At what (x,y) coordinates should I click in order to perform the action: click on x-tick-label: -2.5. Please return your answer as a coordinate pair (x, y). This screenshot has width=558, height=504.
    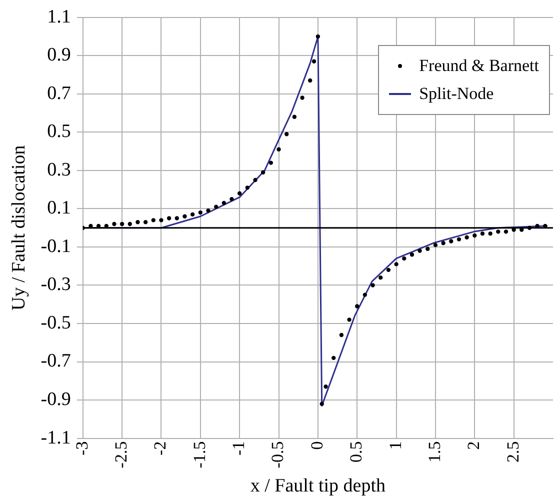
    Looking at the image, I should click on (121, 454).